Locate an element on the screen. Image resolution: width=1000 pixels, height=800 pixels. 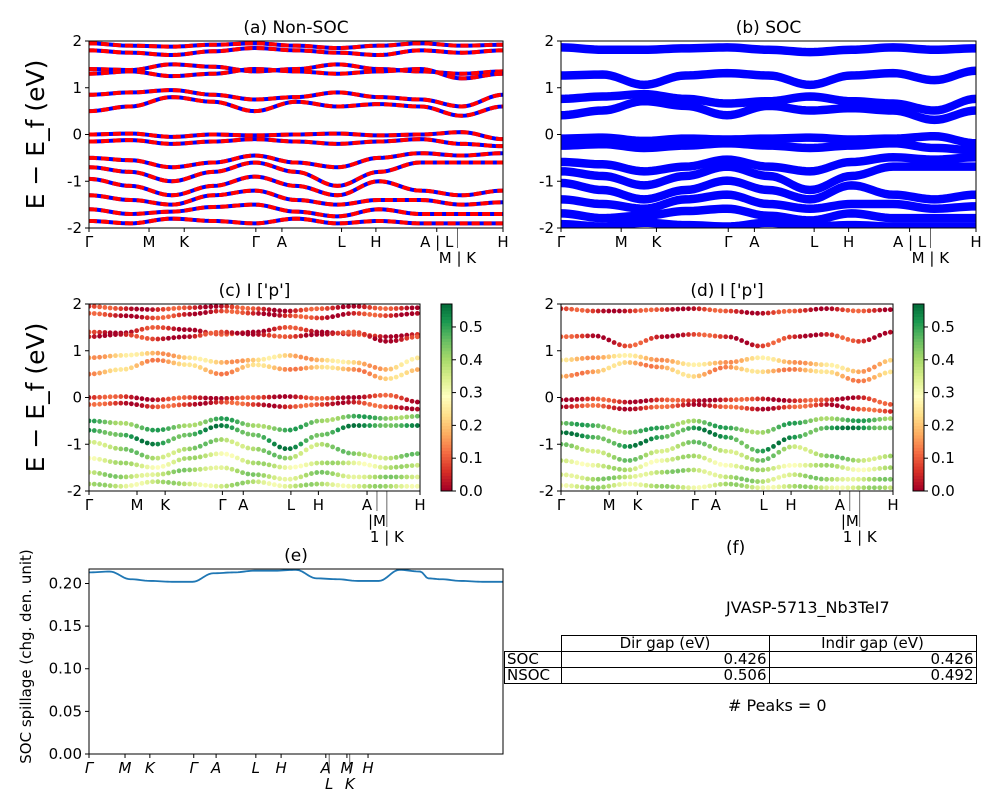
x-tick-label: A is located at coordinates (754, 242).